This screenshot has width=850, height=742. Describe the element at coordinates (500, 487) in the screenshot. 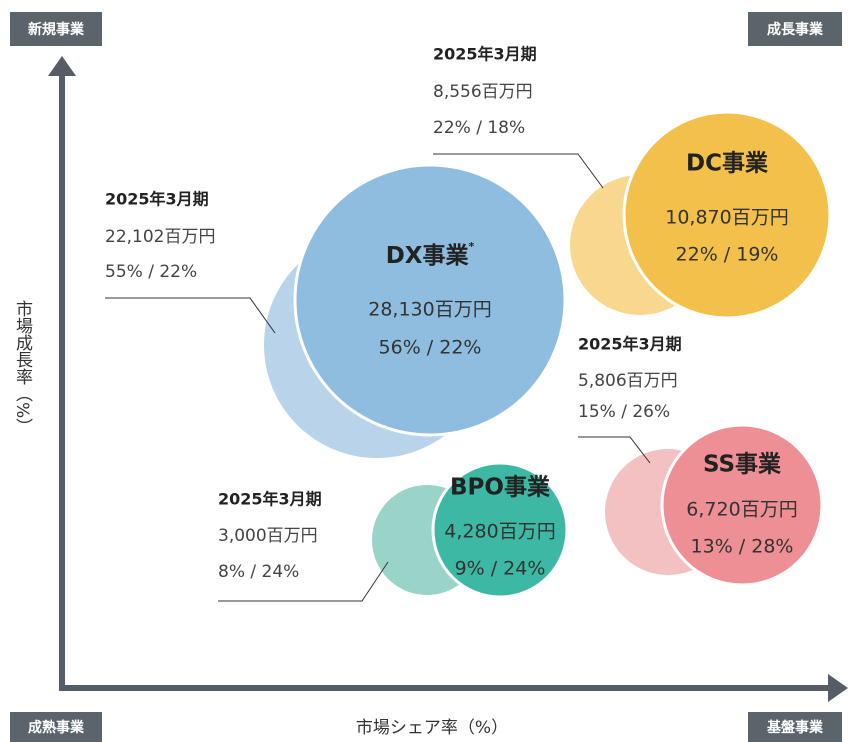

I see `segment-name: BPO事業` at that location.